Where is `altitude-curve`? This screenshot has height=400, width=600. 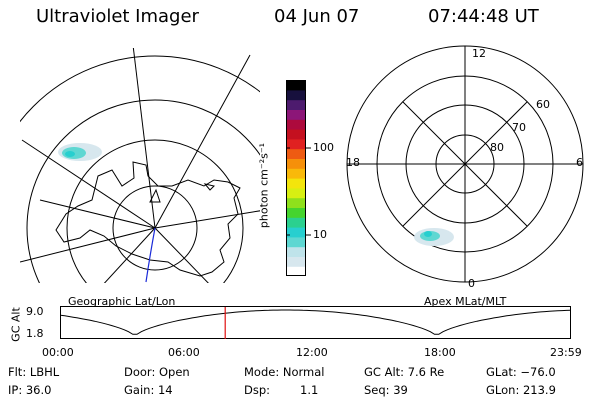 altitude-curve is located at coordinates (315, 322).